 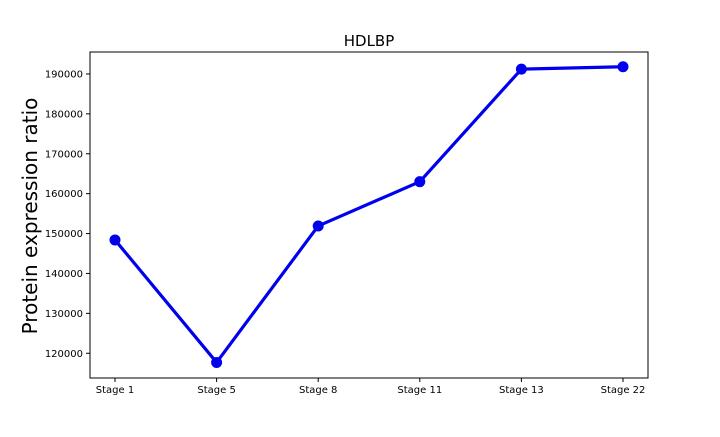 I want to click on y-axis-label: Protein expression ratio, so click(x=30, y=216).